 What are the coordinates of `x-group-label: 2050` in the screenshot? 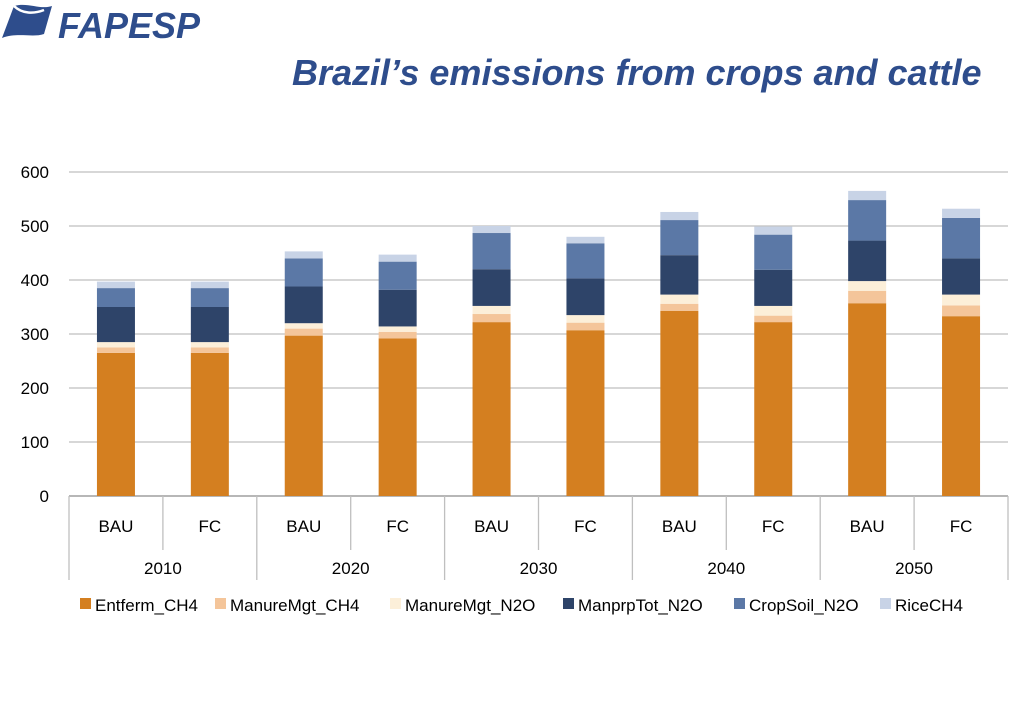 It's located at (914, 568).